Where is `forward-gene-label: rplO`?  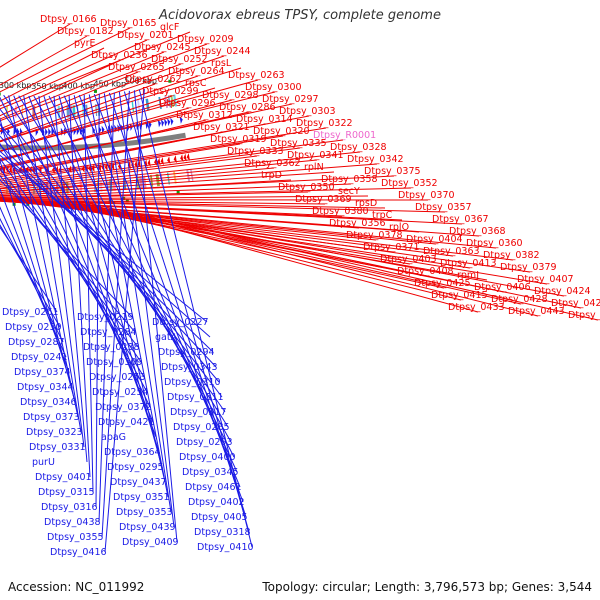 forward-gene-label: rplO is located at coordinates (399, 227).